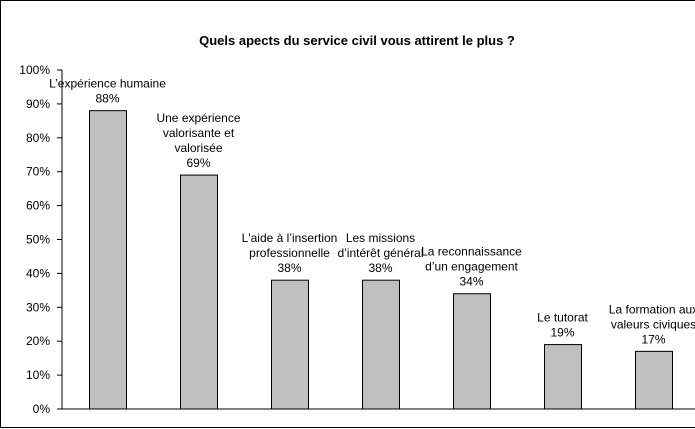 This screenshot has height=429, width=695. Describe the element at coordinates (38, 172) in the screenshot. I see `y-tick-label: 70%` at that location.